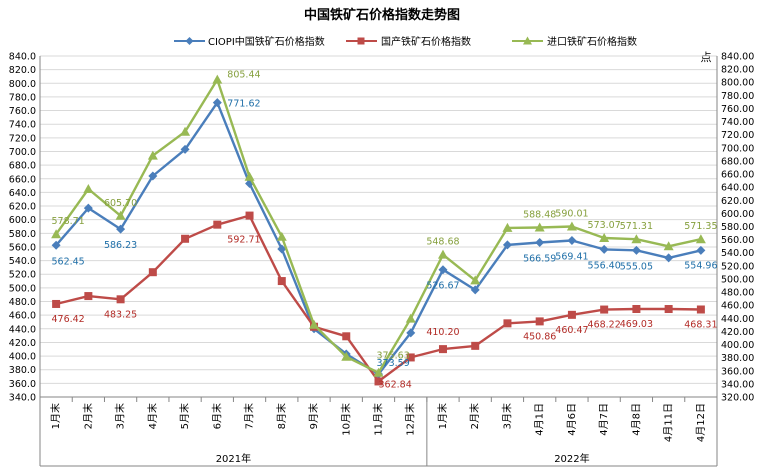 This screenshot has width=764, height=468. I want to click on y-tick-label-right: 340.00, so click(737, 384).